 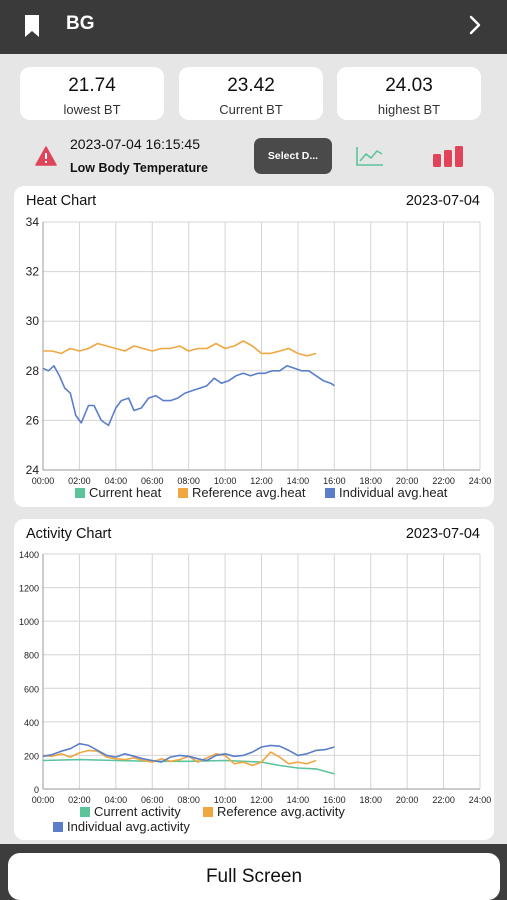 What do you see at coordinates (33, 222) in the screenshot?
I see `y-tick-label: 34` at bounding box center [33, 222].